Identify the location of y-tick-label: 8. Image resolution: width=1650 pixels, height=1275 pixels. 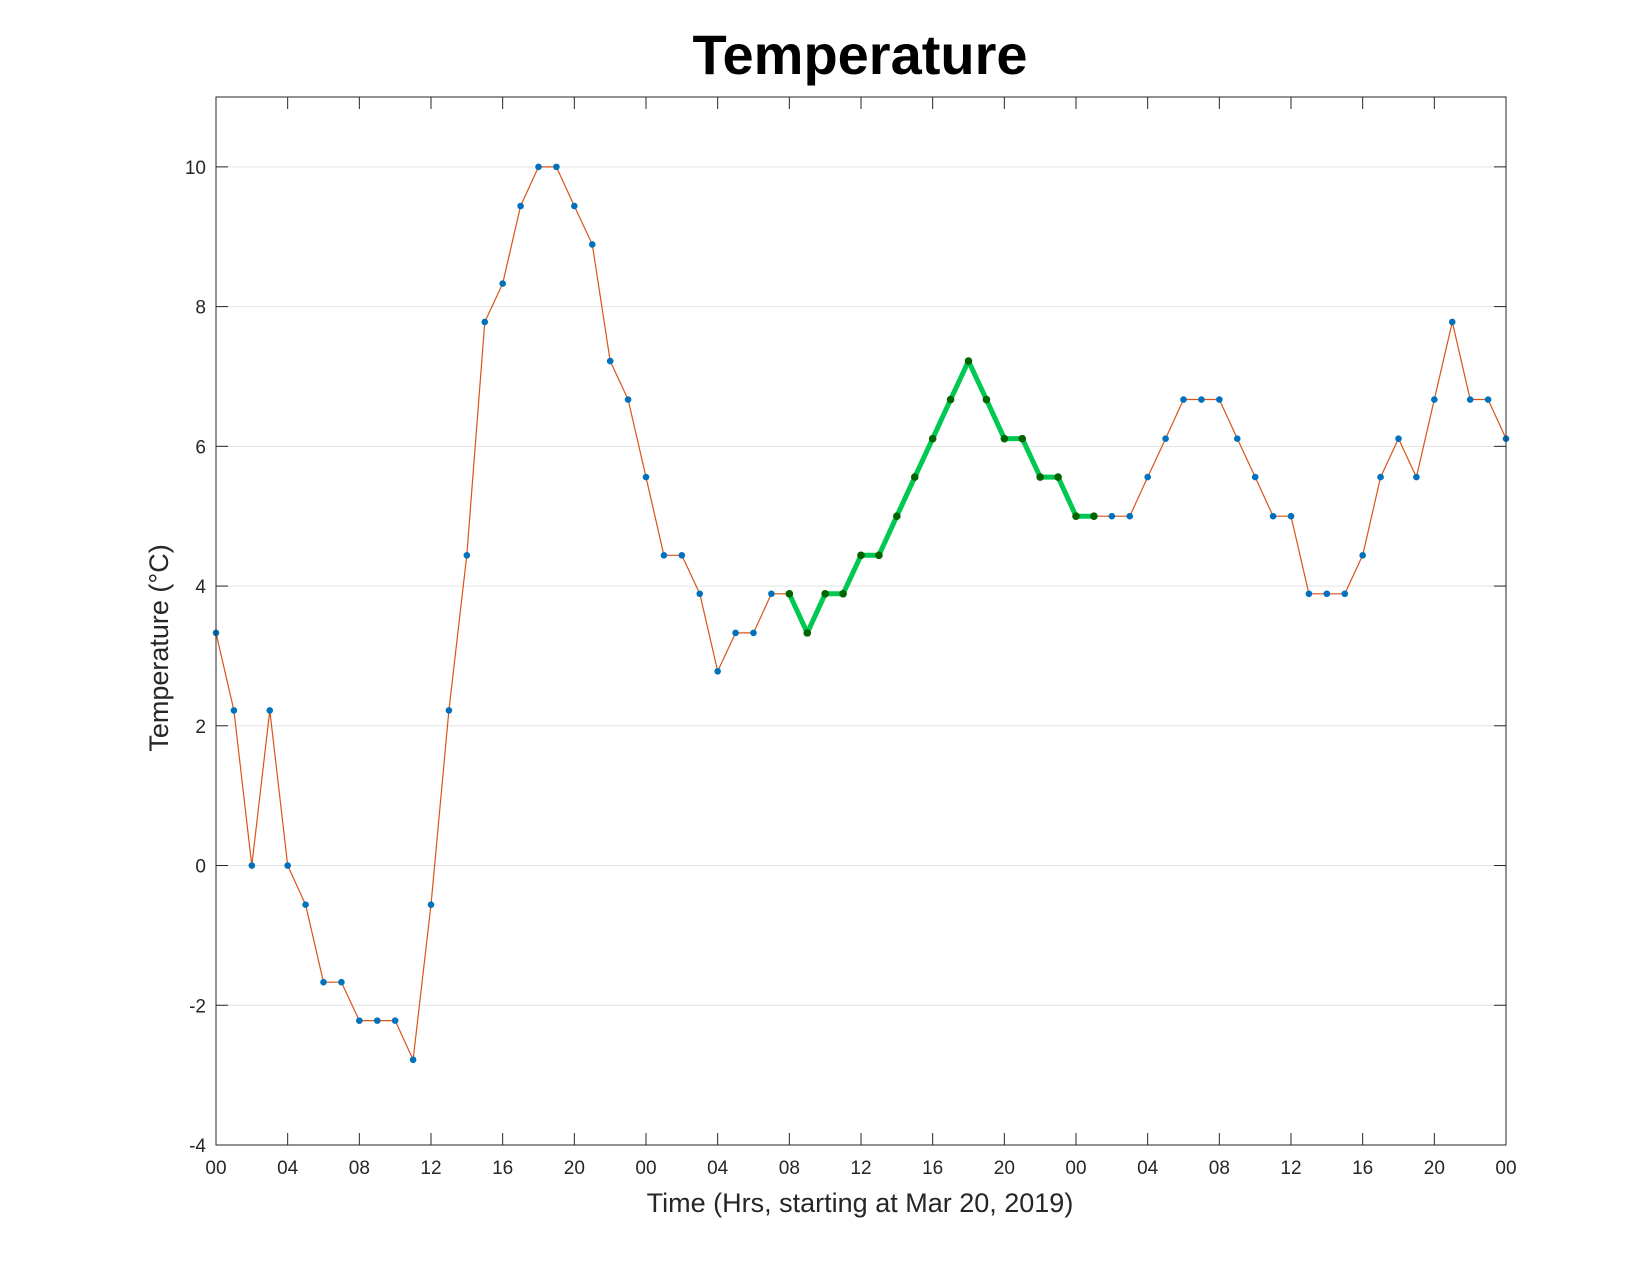
(200, 308).